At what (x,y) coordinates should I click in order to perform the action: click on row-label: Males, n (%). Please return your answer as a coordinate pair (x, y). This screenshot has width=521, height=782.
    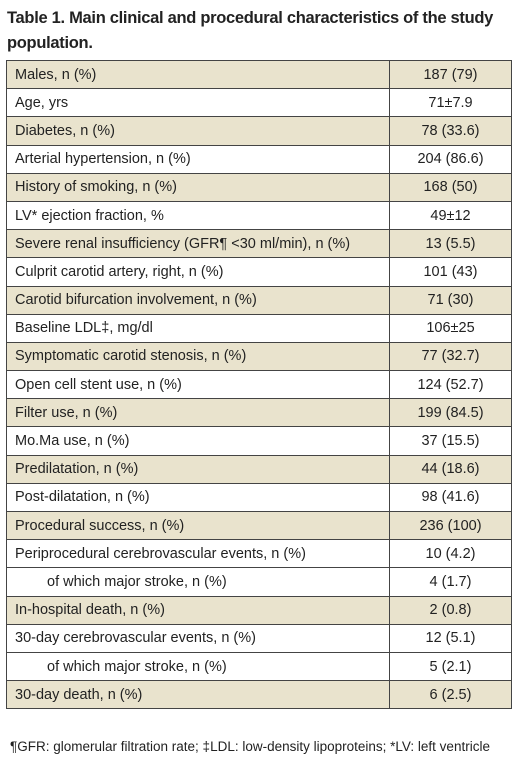
    Looking at the image, I should click on (198, 74).